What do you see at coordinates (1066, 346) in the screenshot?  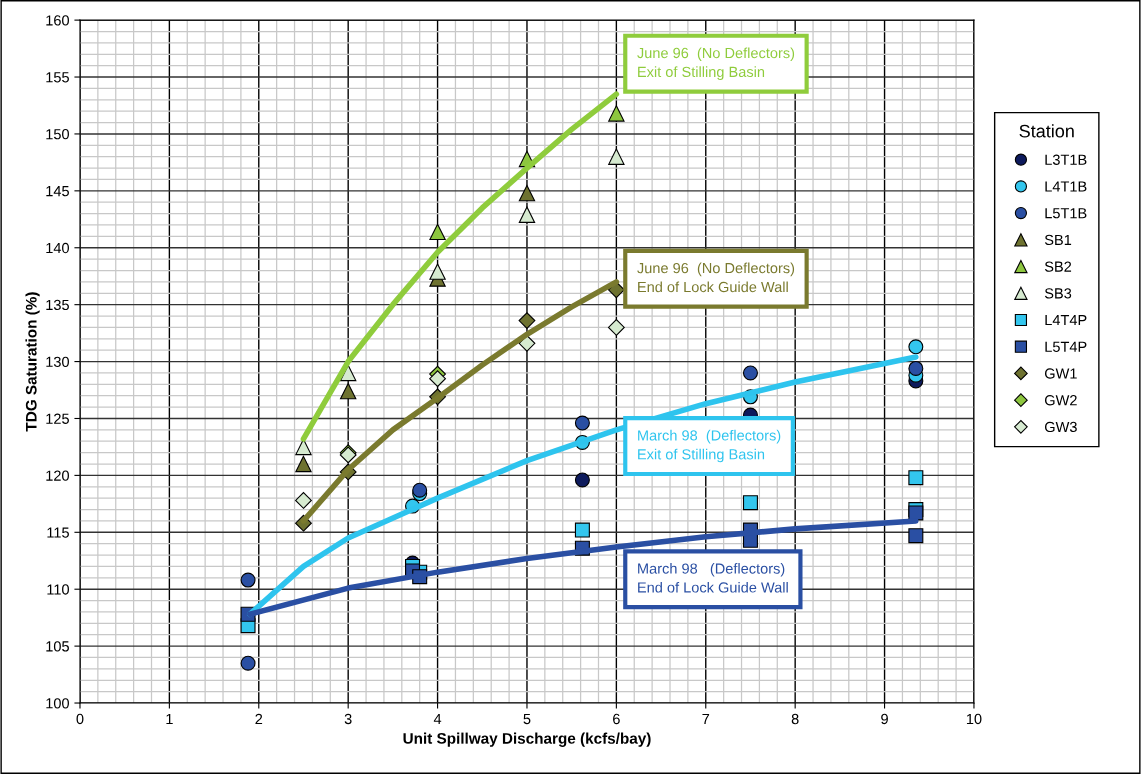 I see `legend-label: L5T4P` at bounding box center [1066, 346].